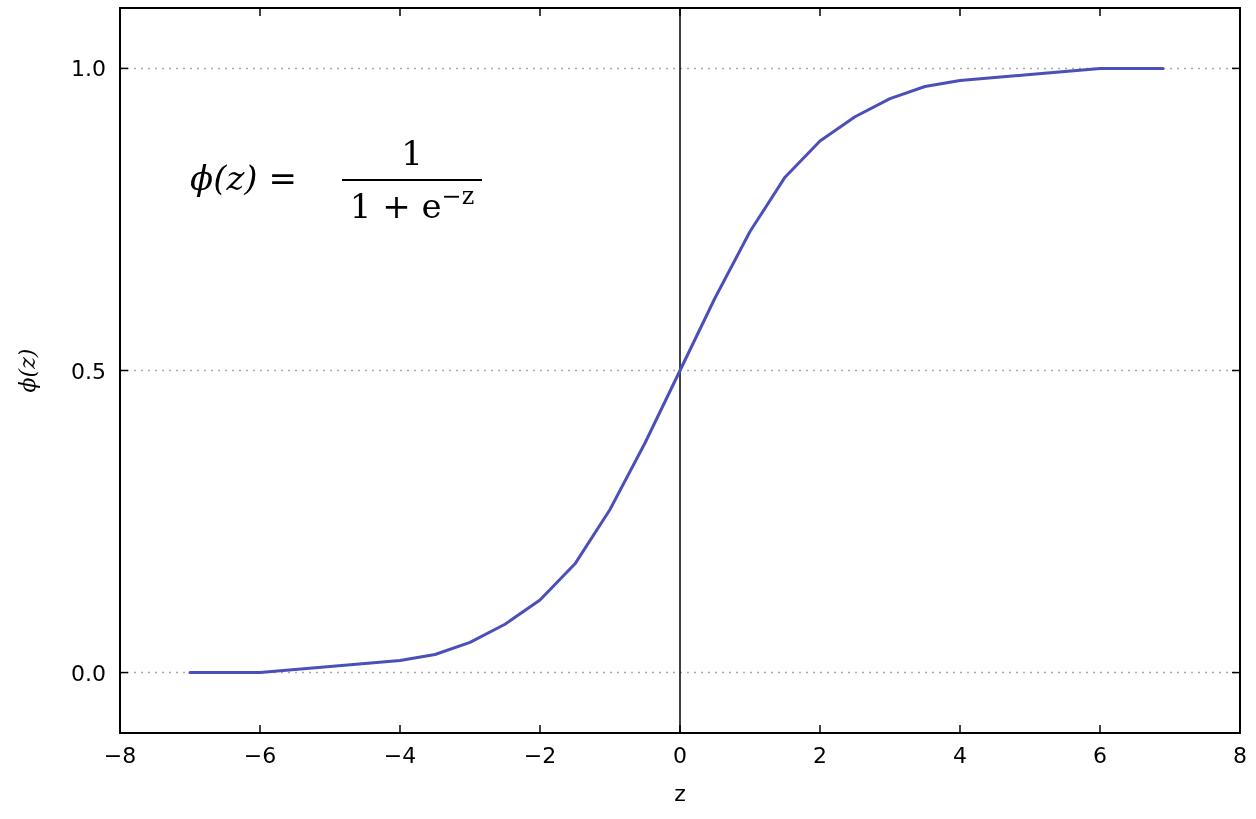 This screenshot has width=1256, height=819. I want to click on x-tick-label: 0, so click(680, 755).